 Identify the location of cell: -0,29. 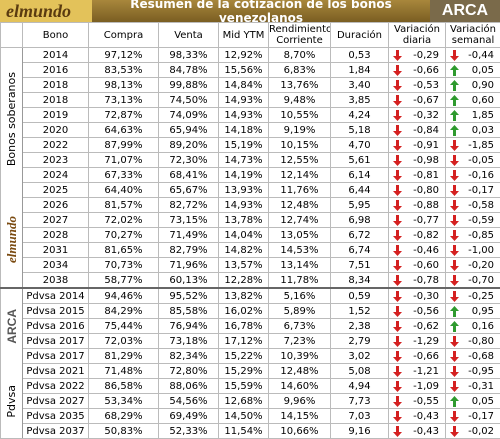
(417, 55).